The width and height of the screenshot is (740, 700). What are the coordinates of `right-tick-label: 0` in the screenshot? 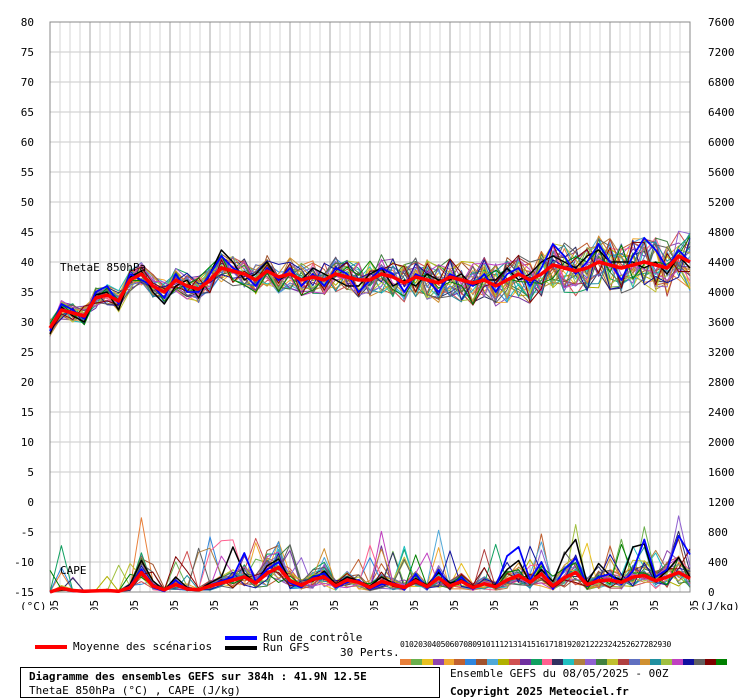 It's located at (711, 592).